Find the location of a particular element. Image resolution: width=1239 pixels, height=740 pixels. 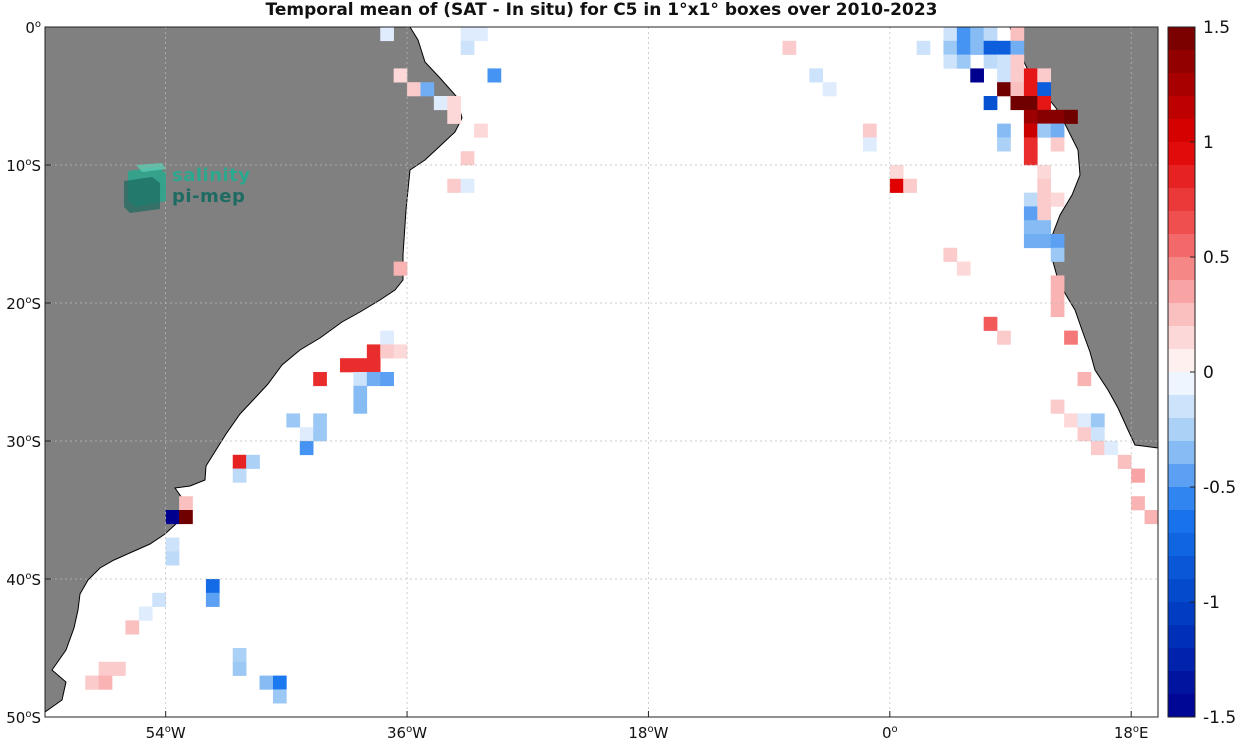

x-axis: 54oW 36oW 18oW 0o 18oE is located at coordinates (647, 725).